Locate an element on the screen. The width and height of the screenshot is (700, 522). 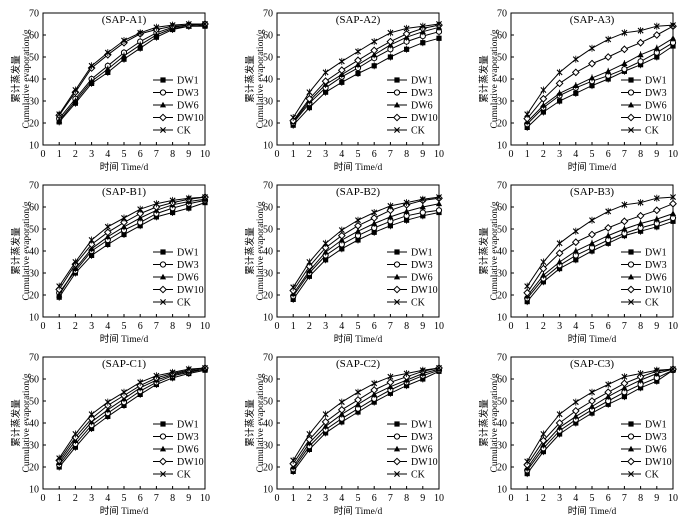
panel-title: (SAP-C3) is located at coordinates (592, 364).